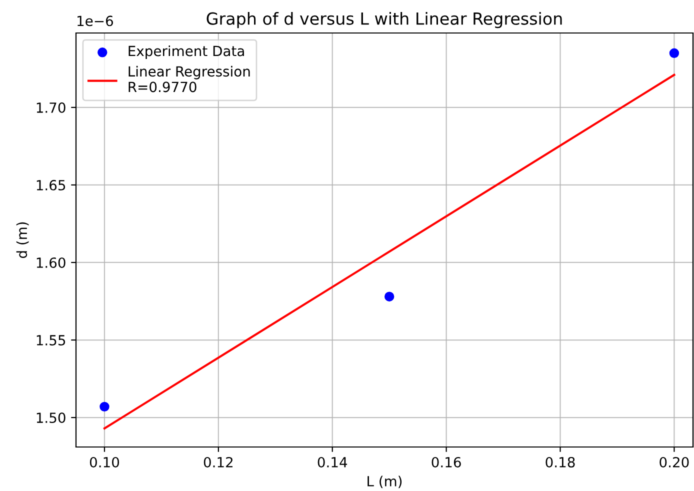 The height and width of the screenshot is (491, 694). Describe the element at coordinates (51, 418) in the screenshot. I see `y-tick-label: 1.50` at that location.